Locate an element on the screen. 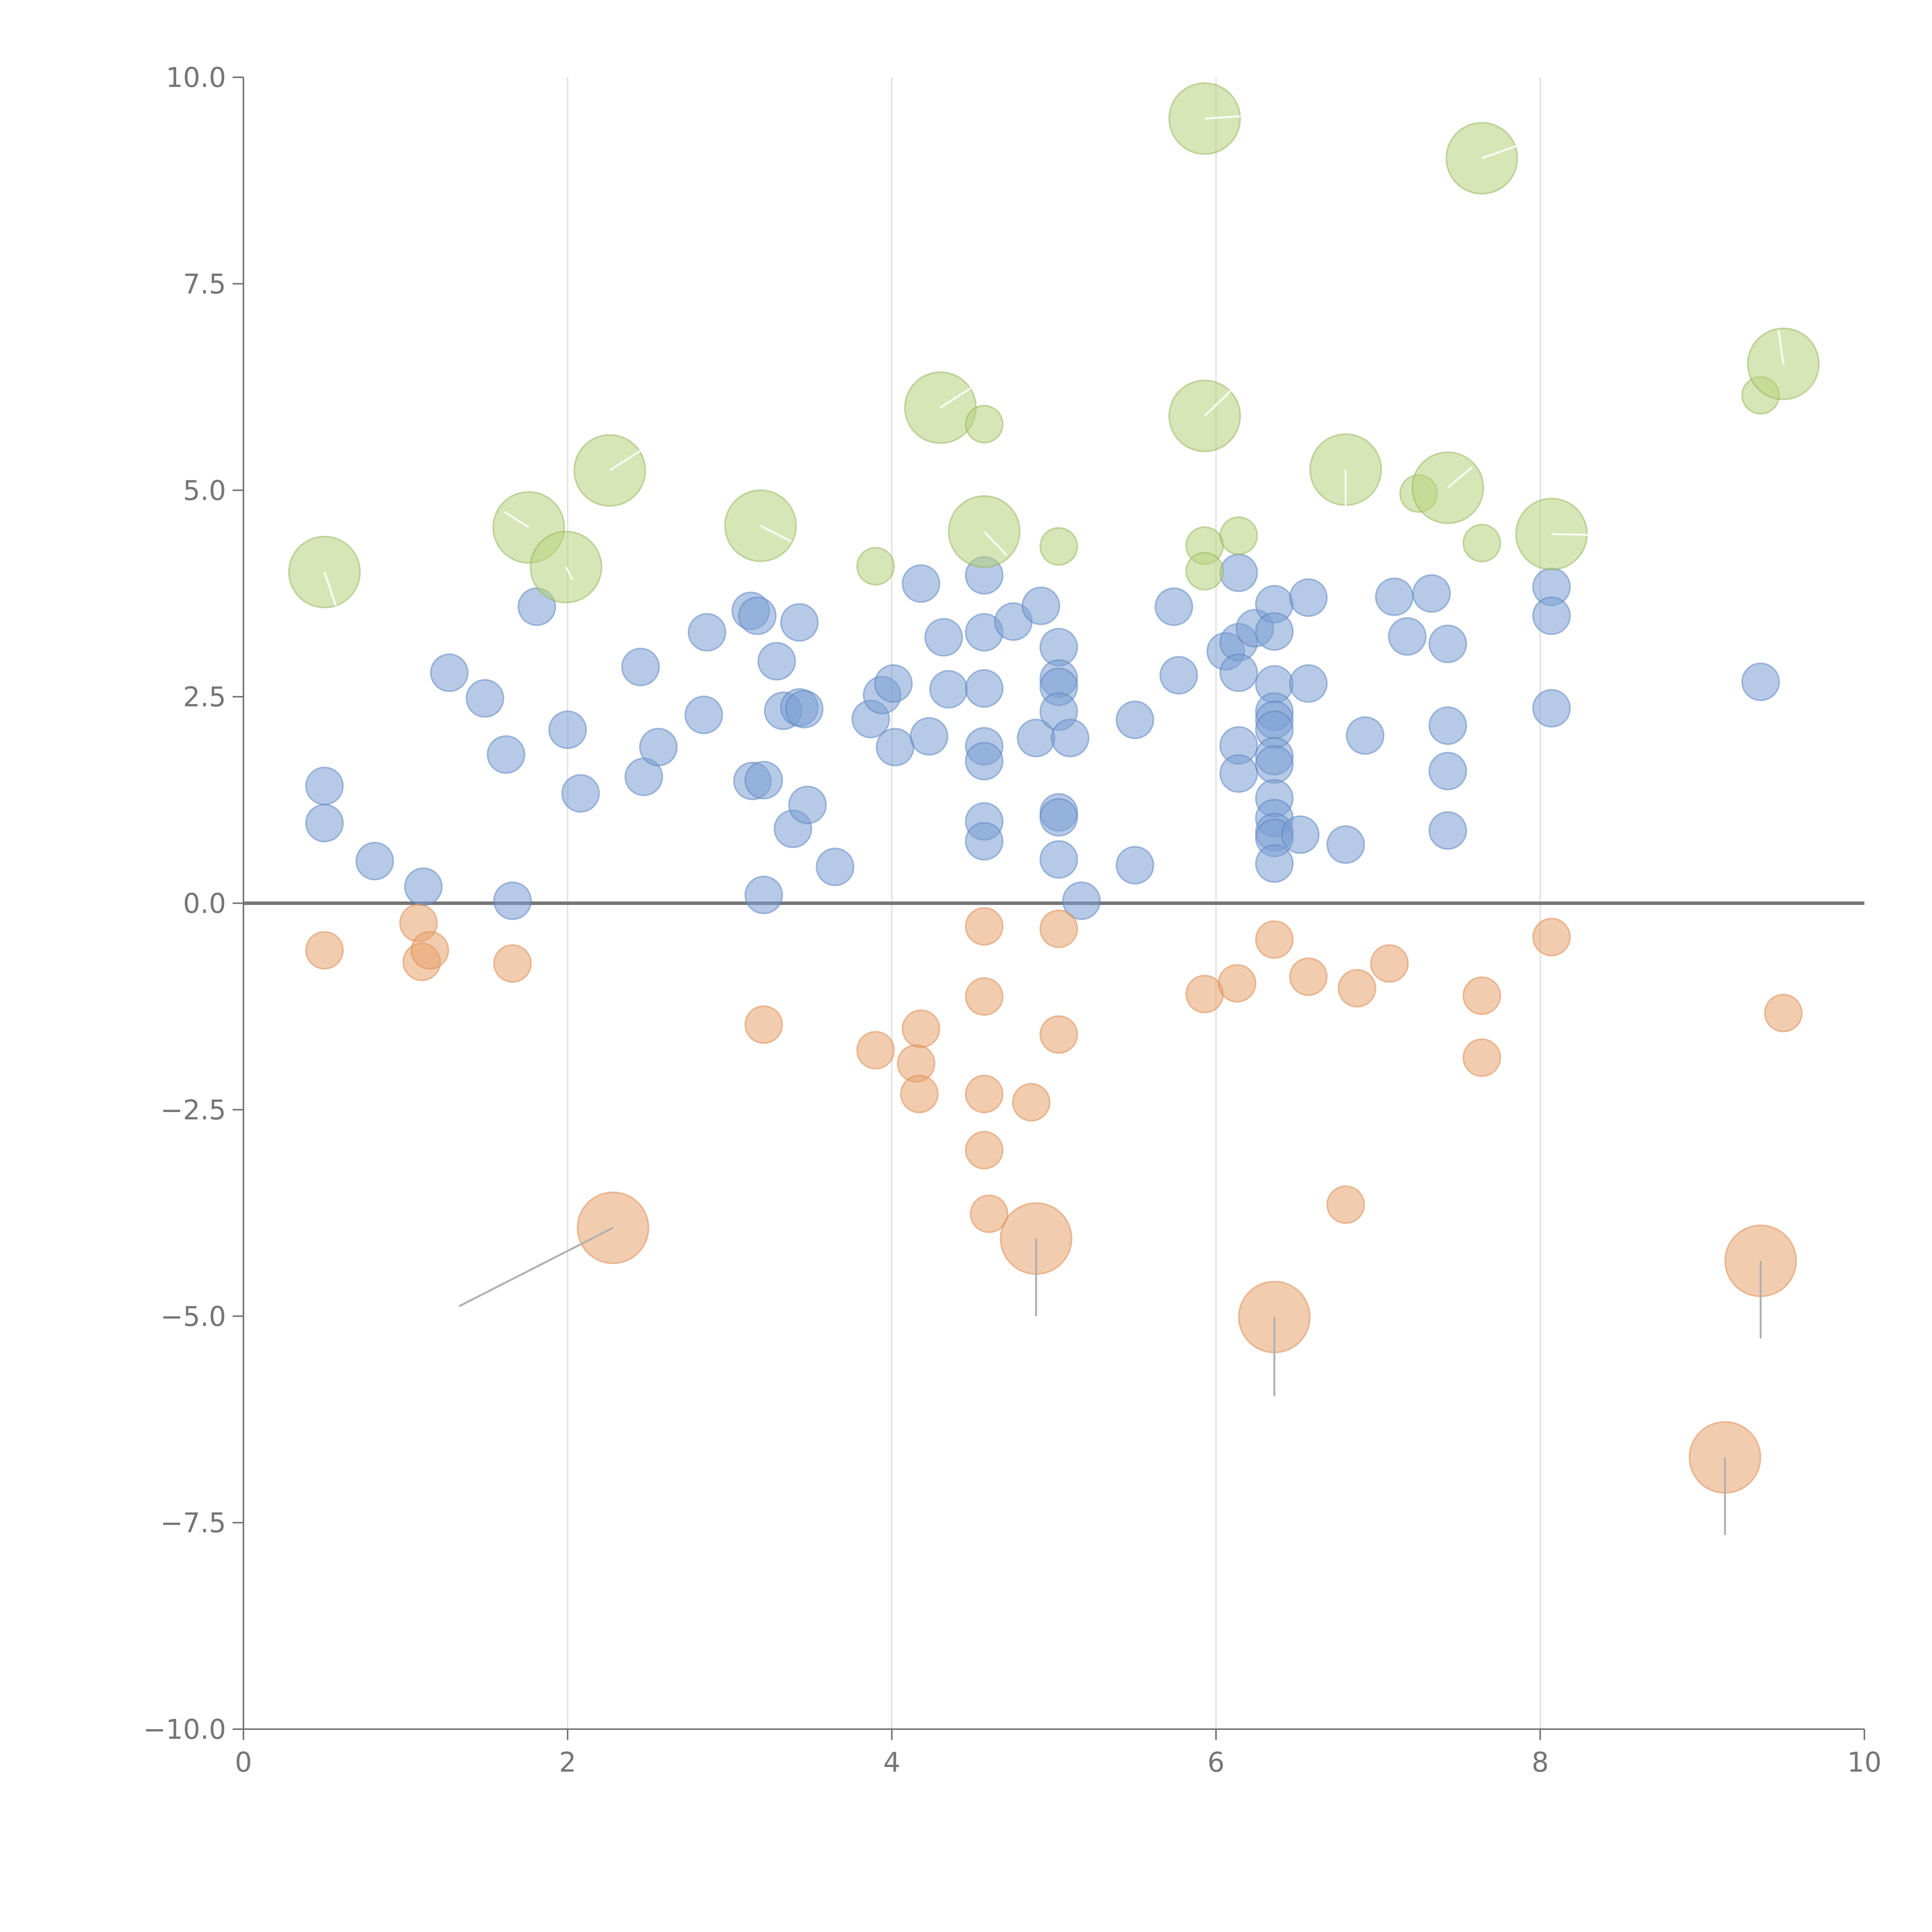 This screenshot has height=1932, width=1932. x-tick-label: 6 is located at coordinates (1217, 1763).